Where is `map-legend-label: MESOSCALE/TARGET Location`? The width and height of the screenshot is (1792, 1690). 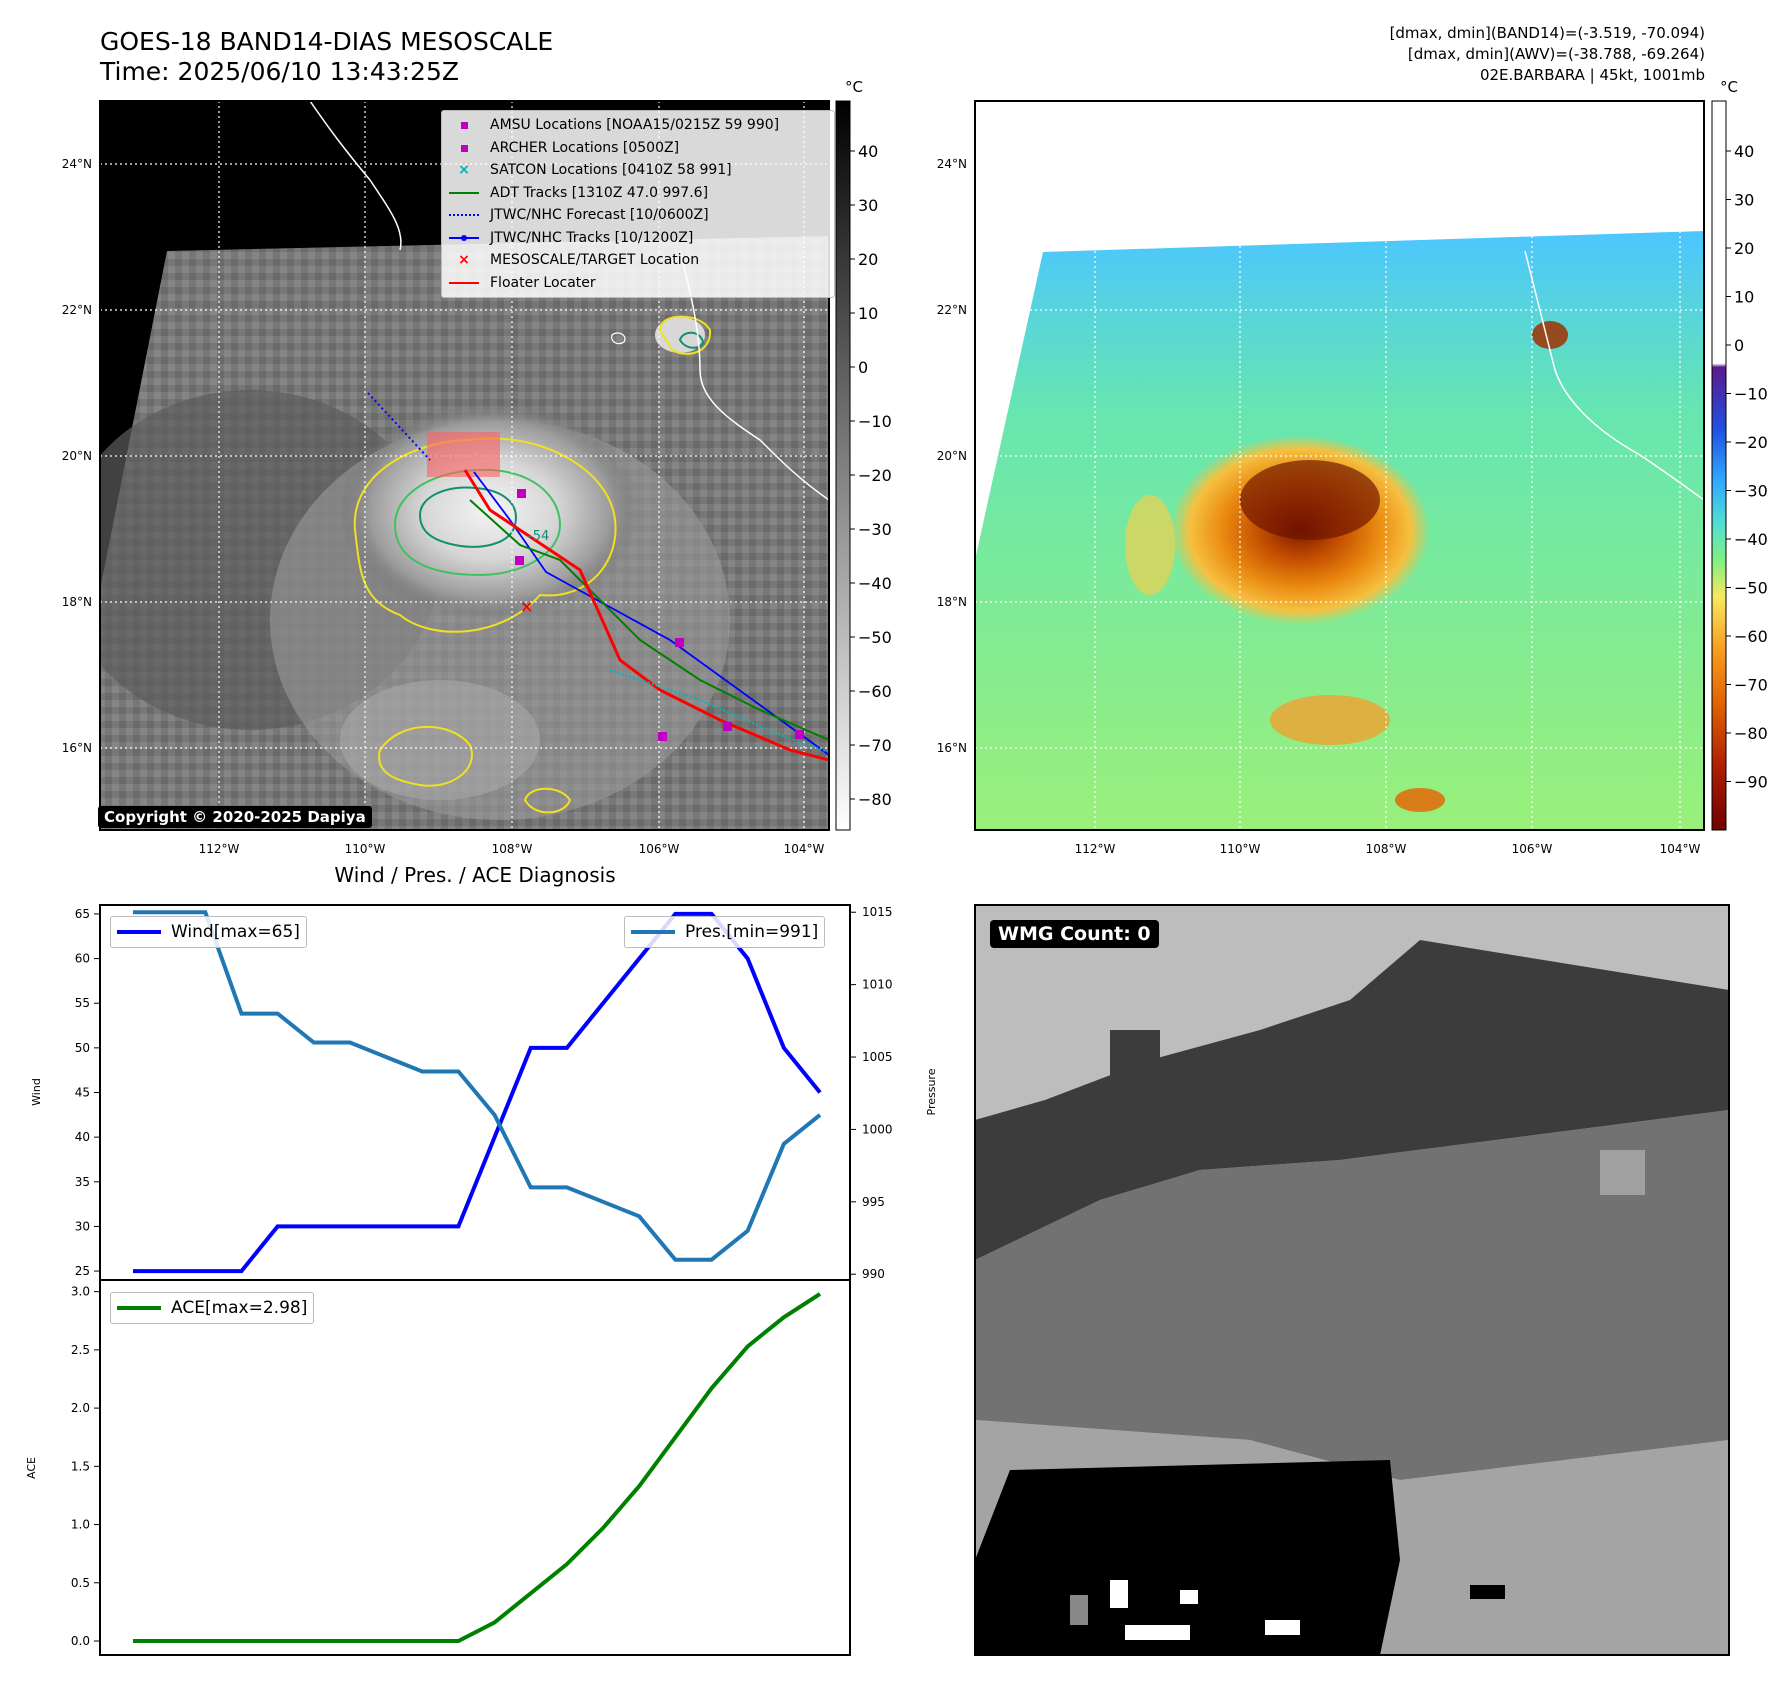 map-legend-label: MESOSCALE/TARGET Location is located at coordinates (595, 260).